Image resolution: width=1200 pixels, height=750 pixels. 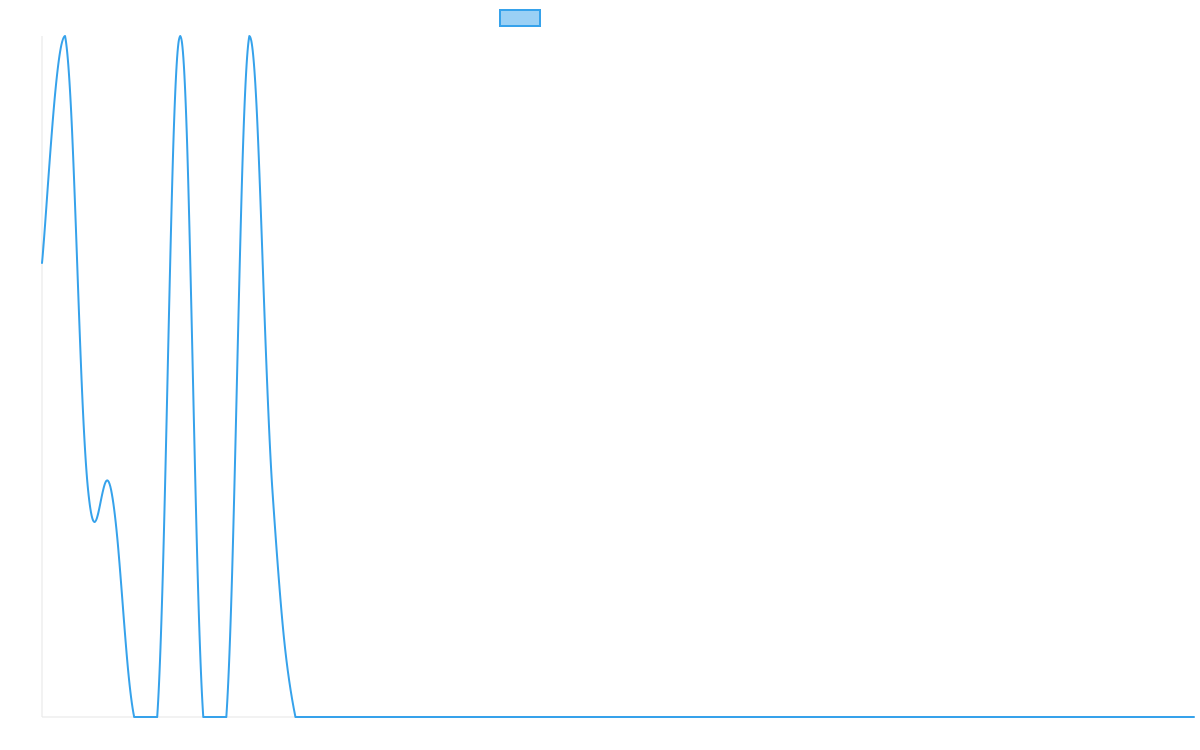 I want to click on legend-swatch, so click(x=520, y=18).